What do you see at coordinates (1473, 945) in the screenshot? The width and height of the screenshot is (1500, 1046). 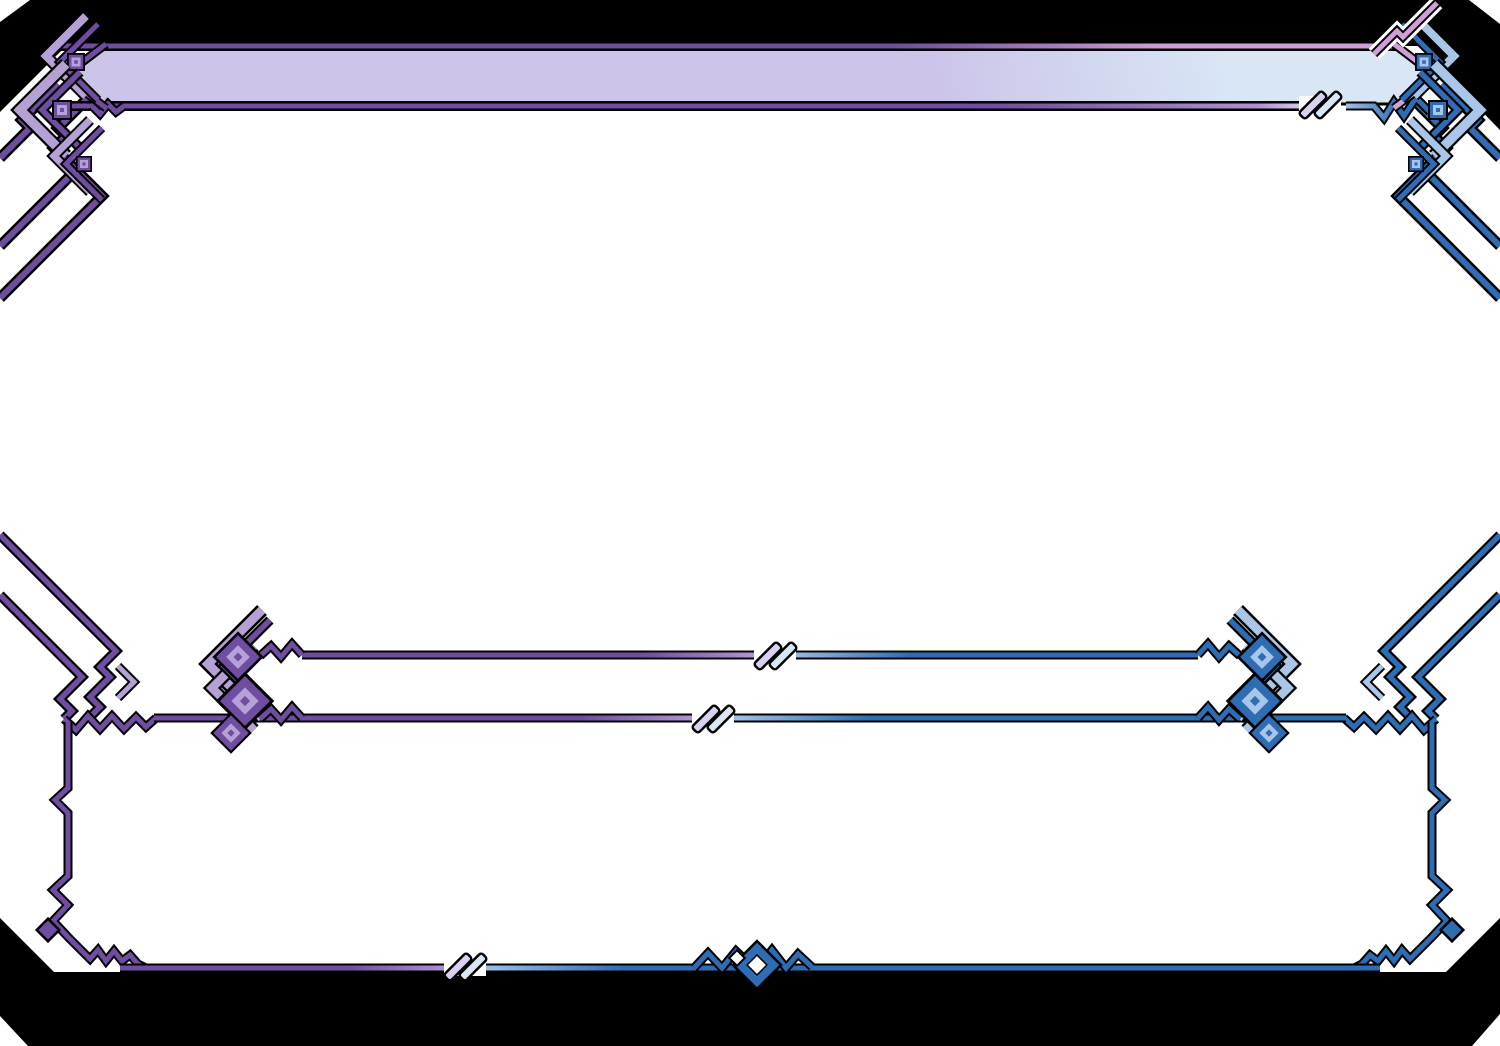 I see `bottom-right-black-wedge` at bounding box center [1473, 945].